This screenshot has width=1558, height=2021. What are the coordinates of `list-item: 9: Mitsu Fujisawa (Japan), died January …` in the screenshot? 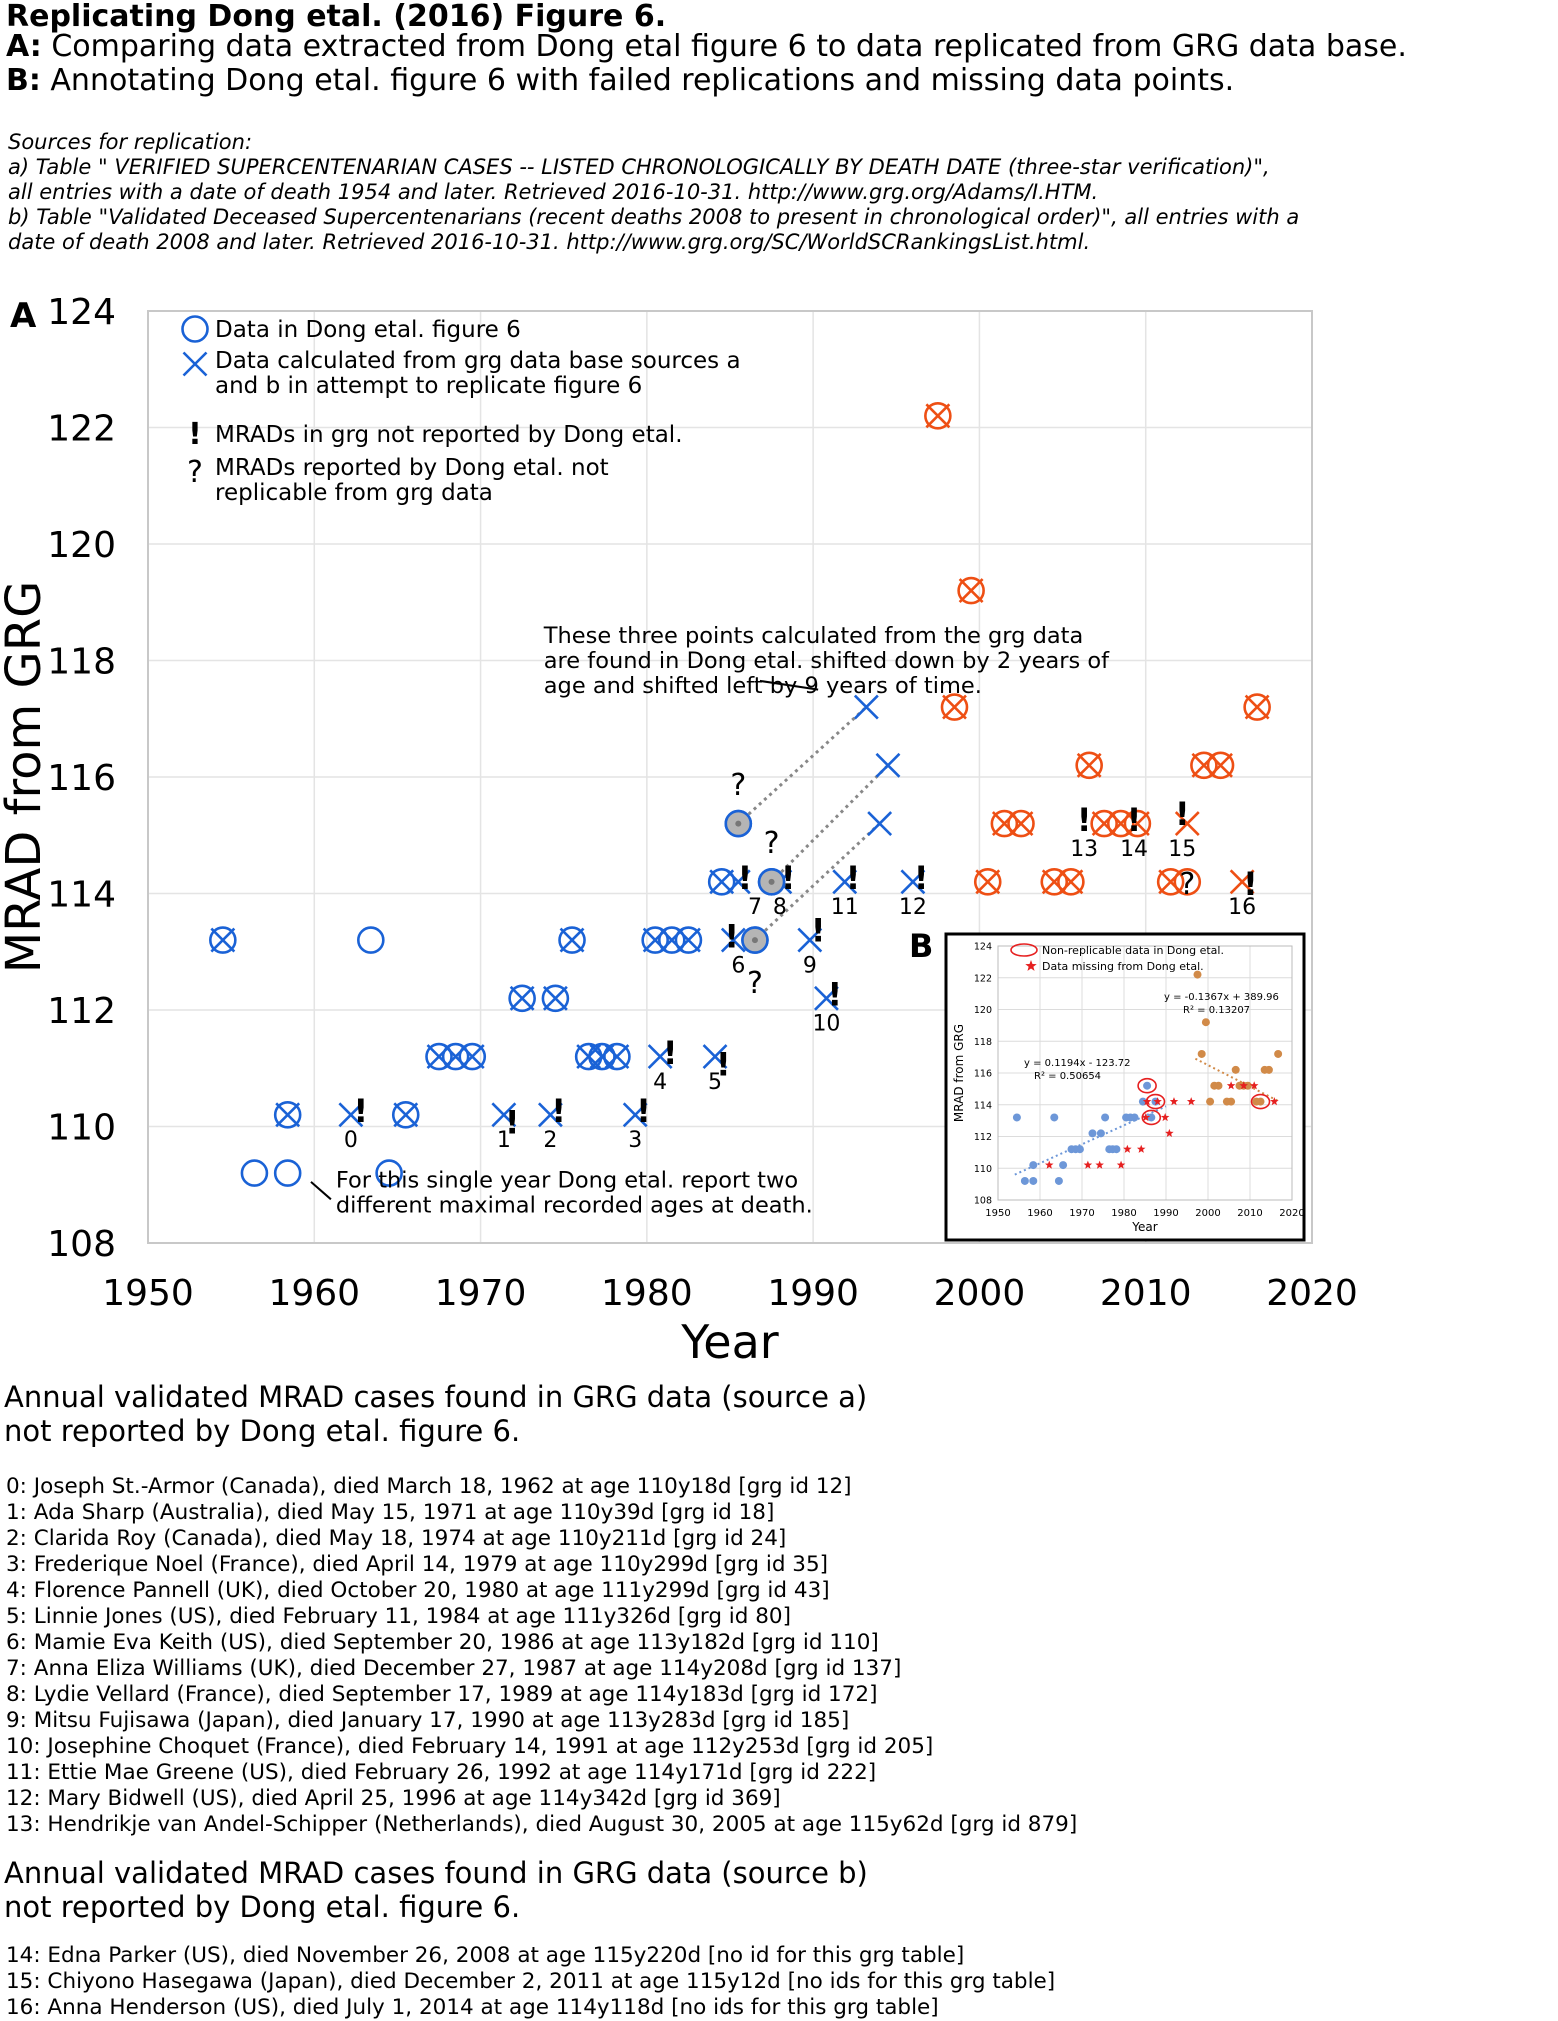 It's located at (428, 1720).